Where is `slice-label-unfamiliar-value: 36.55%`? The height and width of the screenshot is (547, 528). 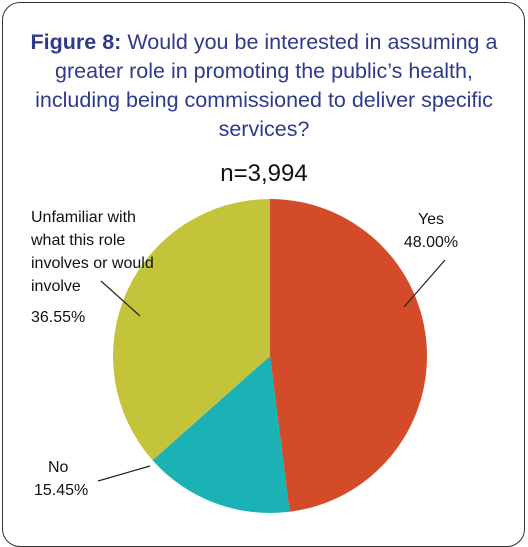
slice-label-unfamiliar-value: 36.55% is located at coordinates (58, 317).